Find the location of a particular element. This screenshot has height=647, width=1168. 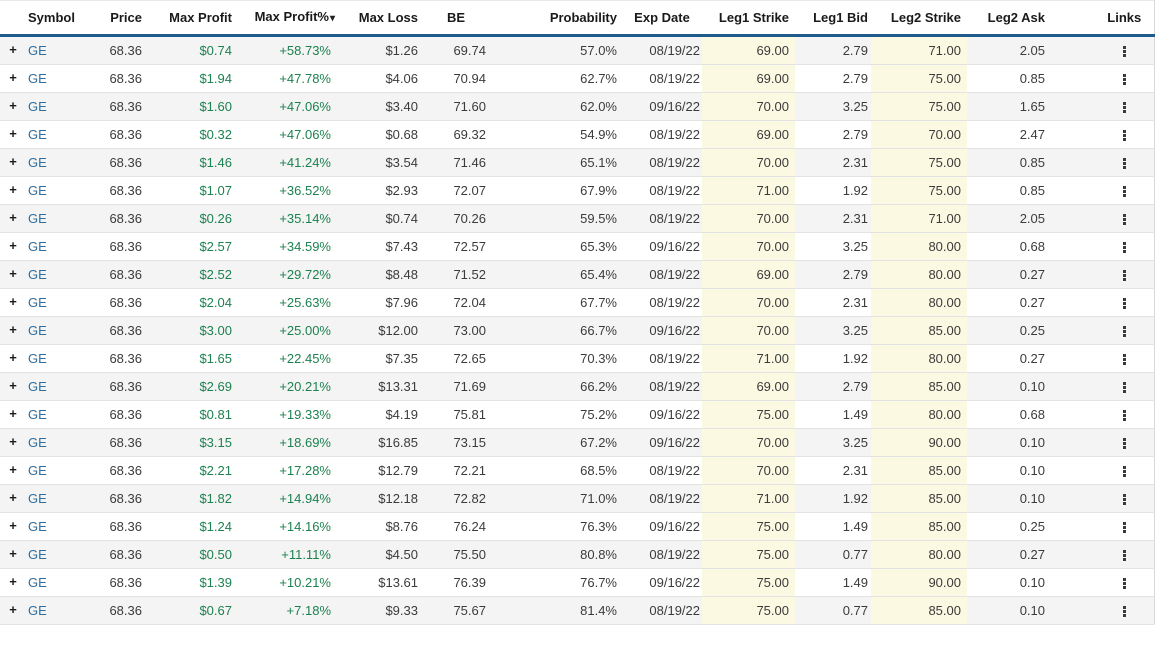

be-cell: 69.32 is located at coordinates (456, 134).